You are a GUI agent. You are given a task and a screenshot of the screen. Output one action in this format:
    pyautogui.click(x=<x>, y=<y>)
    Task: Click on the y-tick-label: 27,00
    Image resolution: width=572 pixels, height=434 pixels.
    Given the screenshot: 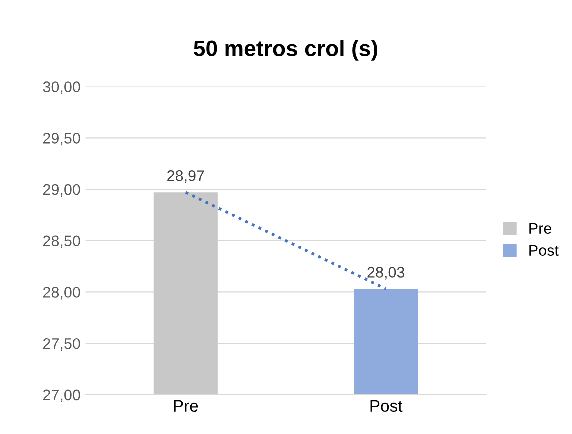 What is the action you would take?
    pyautogui.click(x=61, y=396)
    